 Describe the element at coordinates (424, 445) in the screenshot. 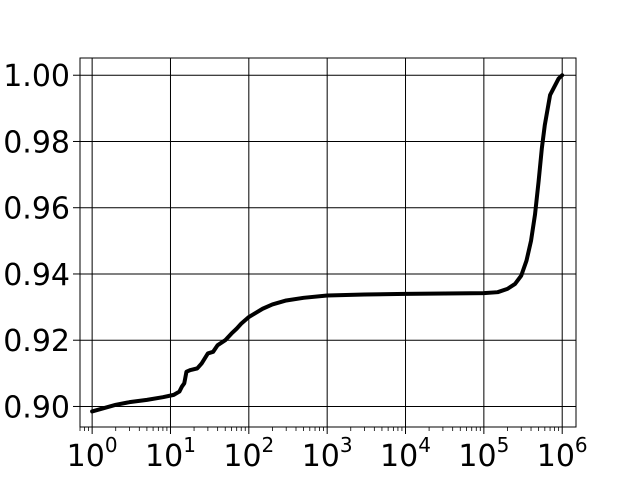

I see `x-tick-label-exponent: 4` at that location.